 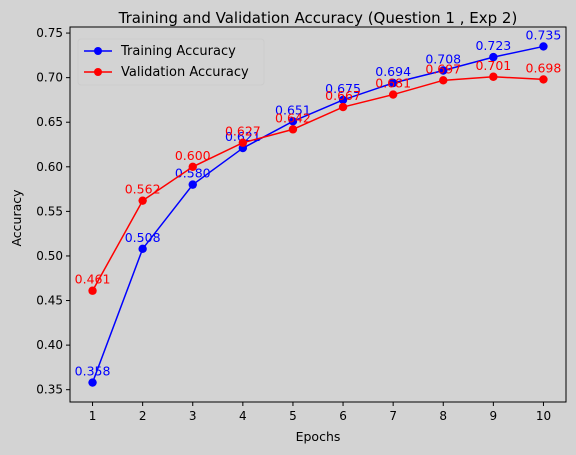 What do you see at coordinates (143, 416) in the screenshot?
I see `x-tick-label: 2` at bounding box center [143, 416].